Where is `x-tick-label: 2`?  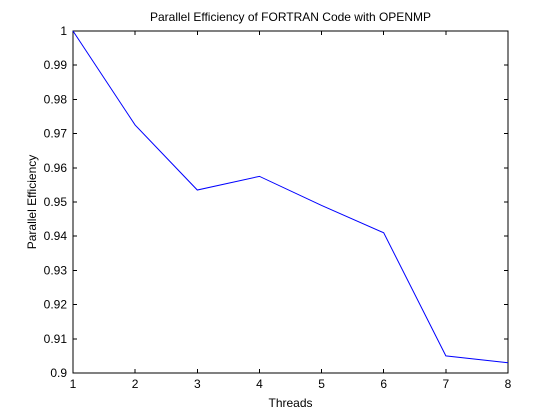 x-tick-label: 2 is located at coordinates (135, 384).